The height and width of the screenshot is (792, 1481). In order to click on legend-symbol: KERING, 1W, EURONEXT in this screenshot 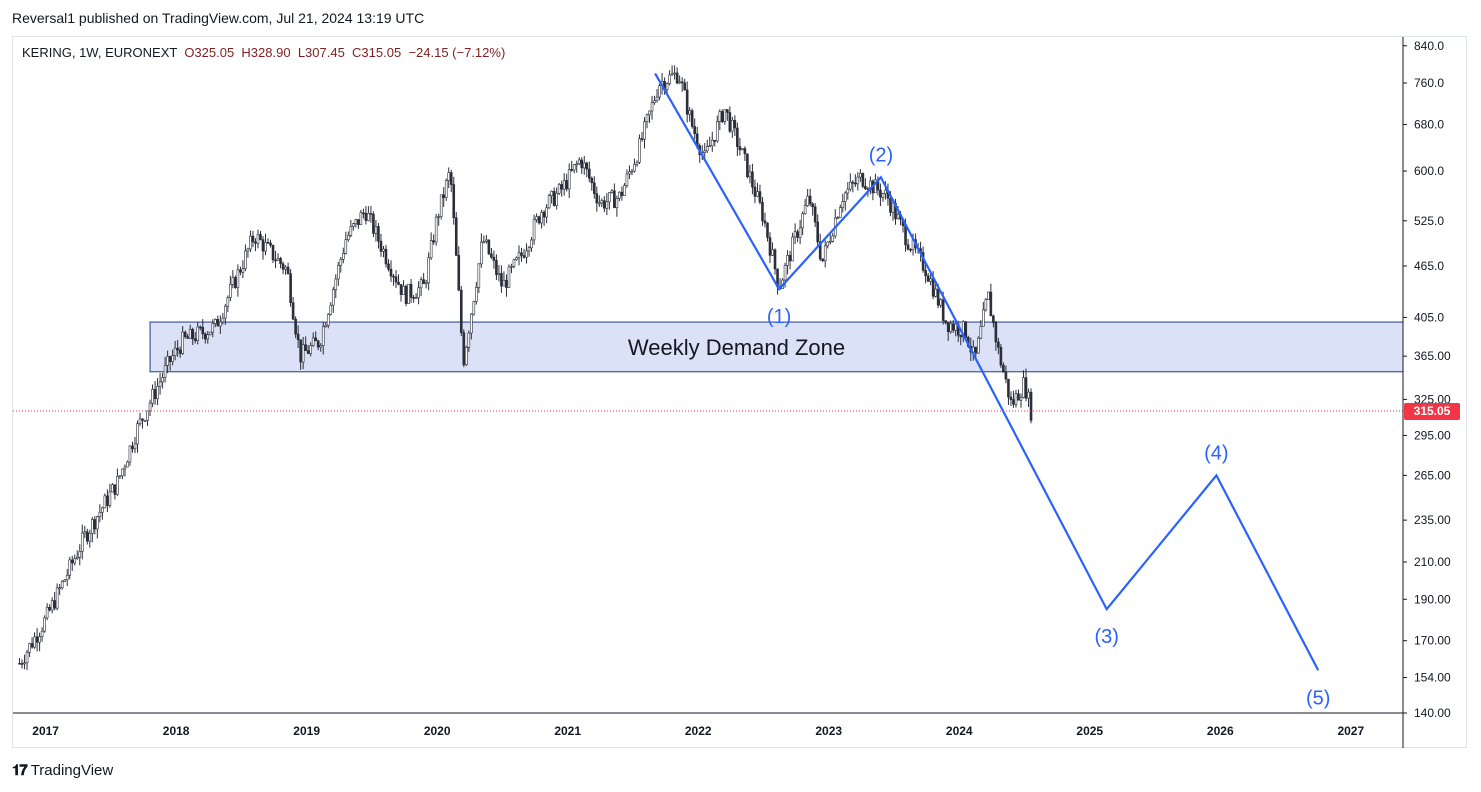, I will do `click(100, 52)`.